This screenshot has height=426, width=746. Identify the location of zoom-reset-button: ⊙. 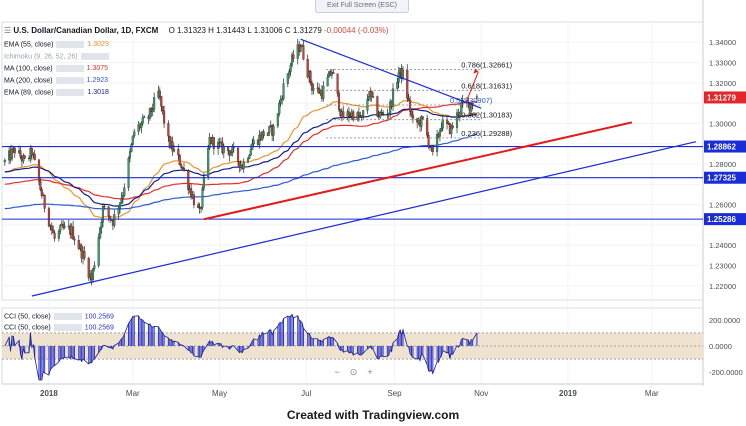
(353, 372).